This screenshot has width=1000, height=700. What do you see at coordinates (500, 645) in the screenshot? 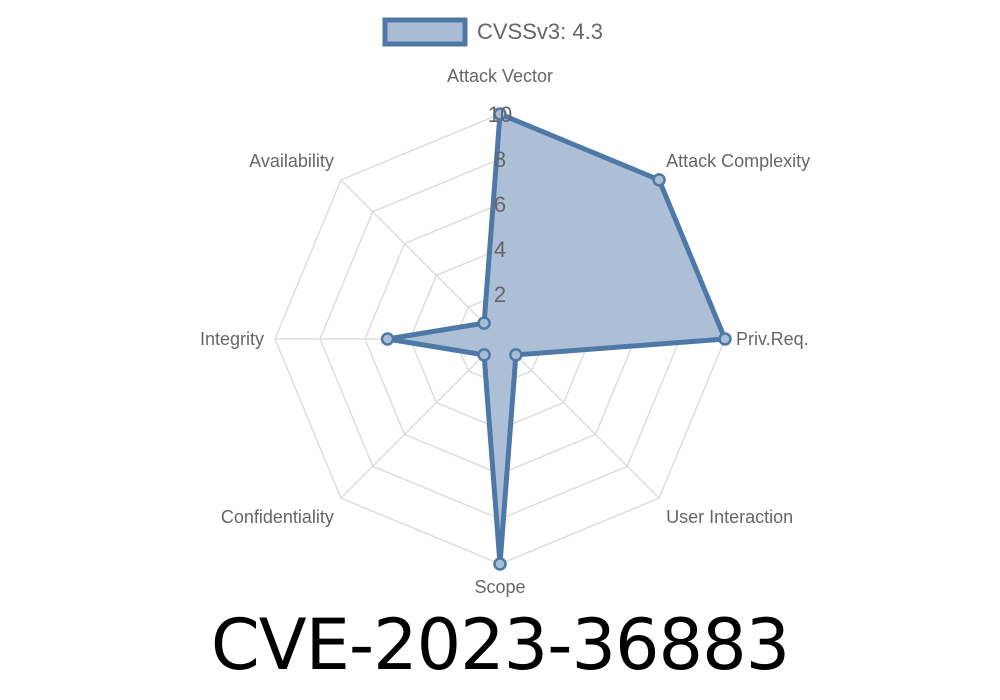
I see `page-title: CVE-2023-36883` at bounding box center [500, 645].